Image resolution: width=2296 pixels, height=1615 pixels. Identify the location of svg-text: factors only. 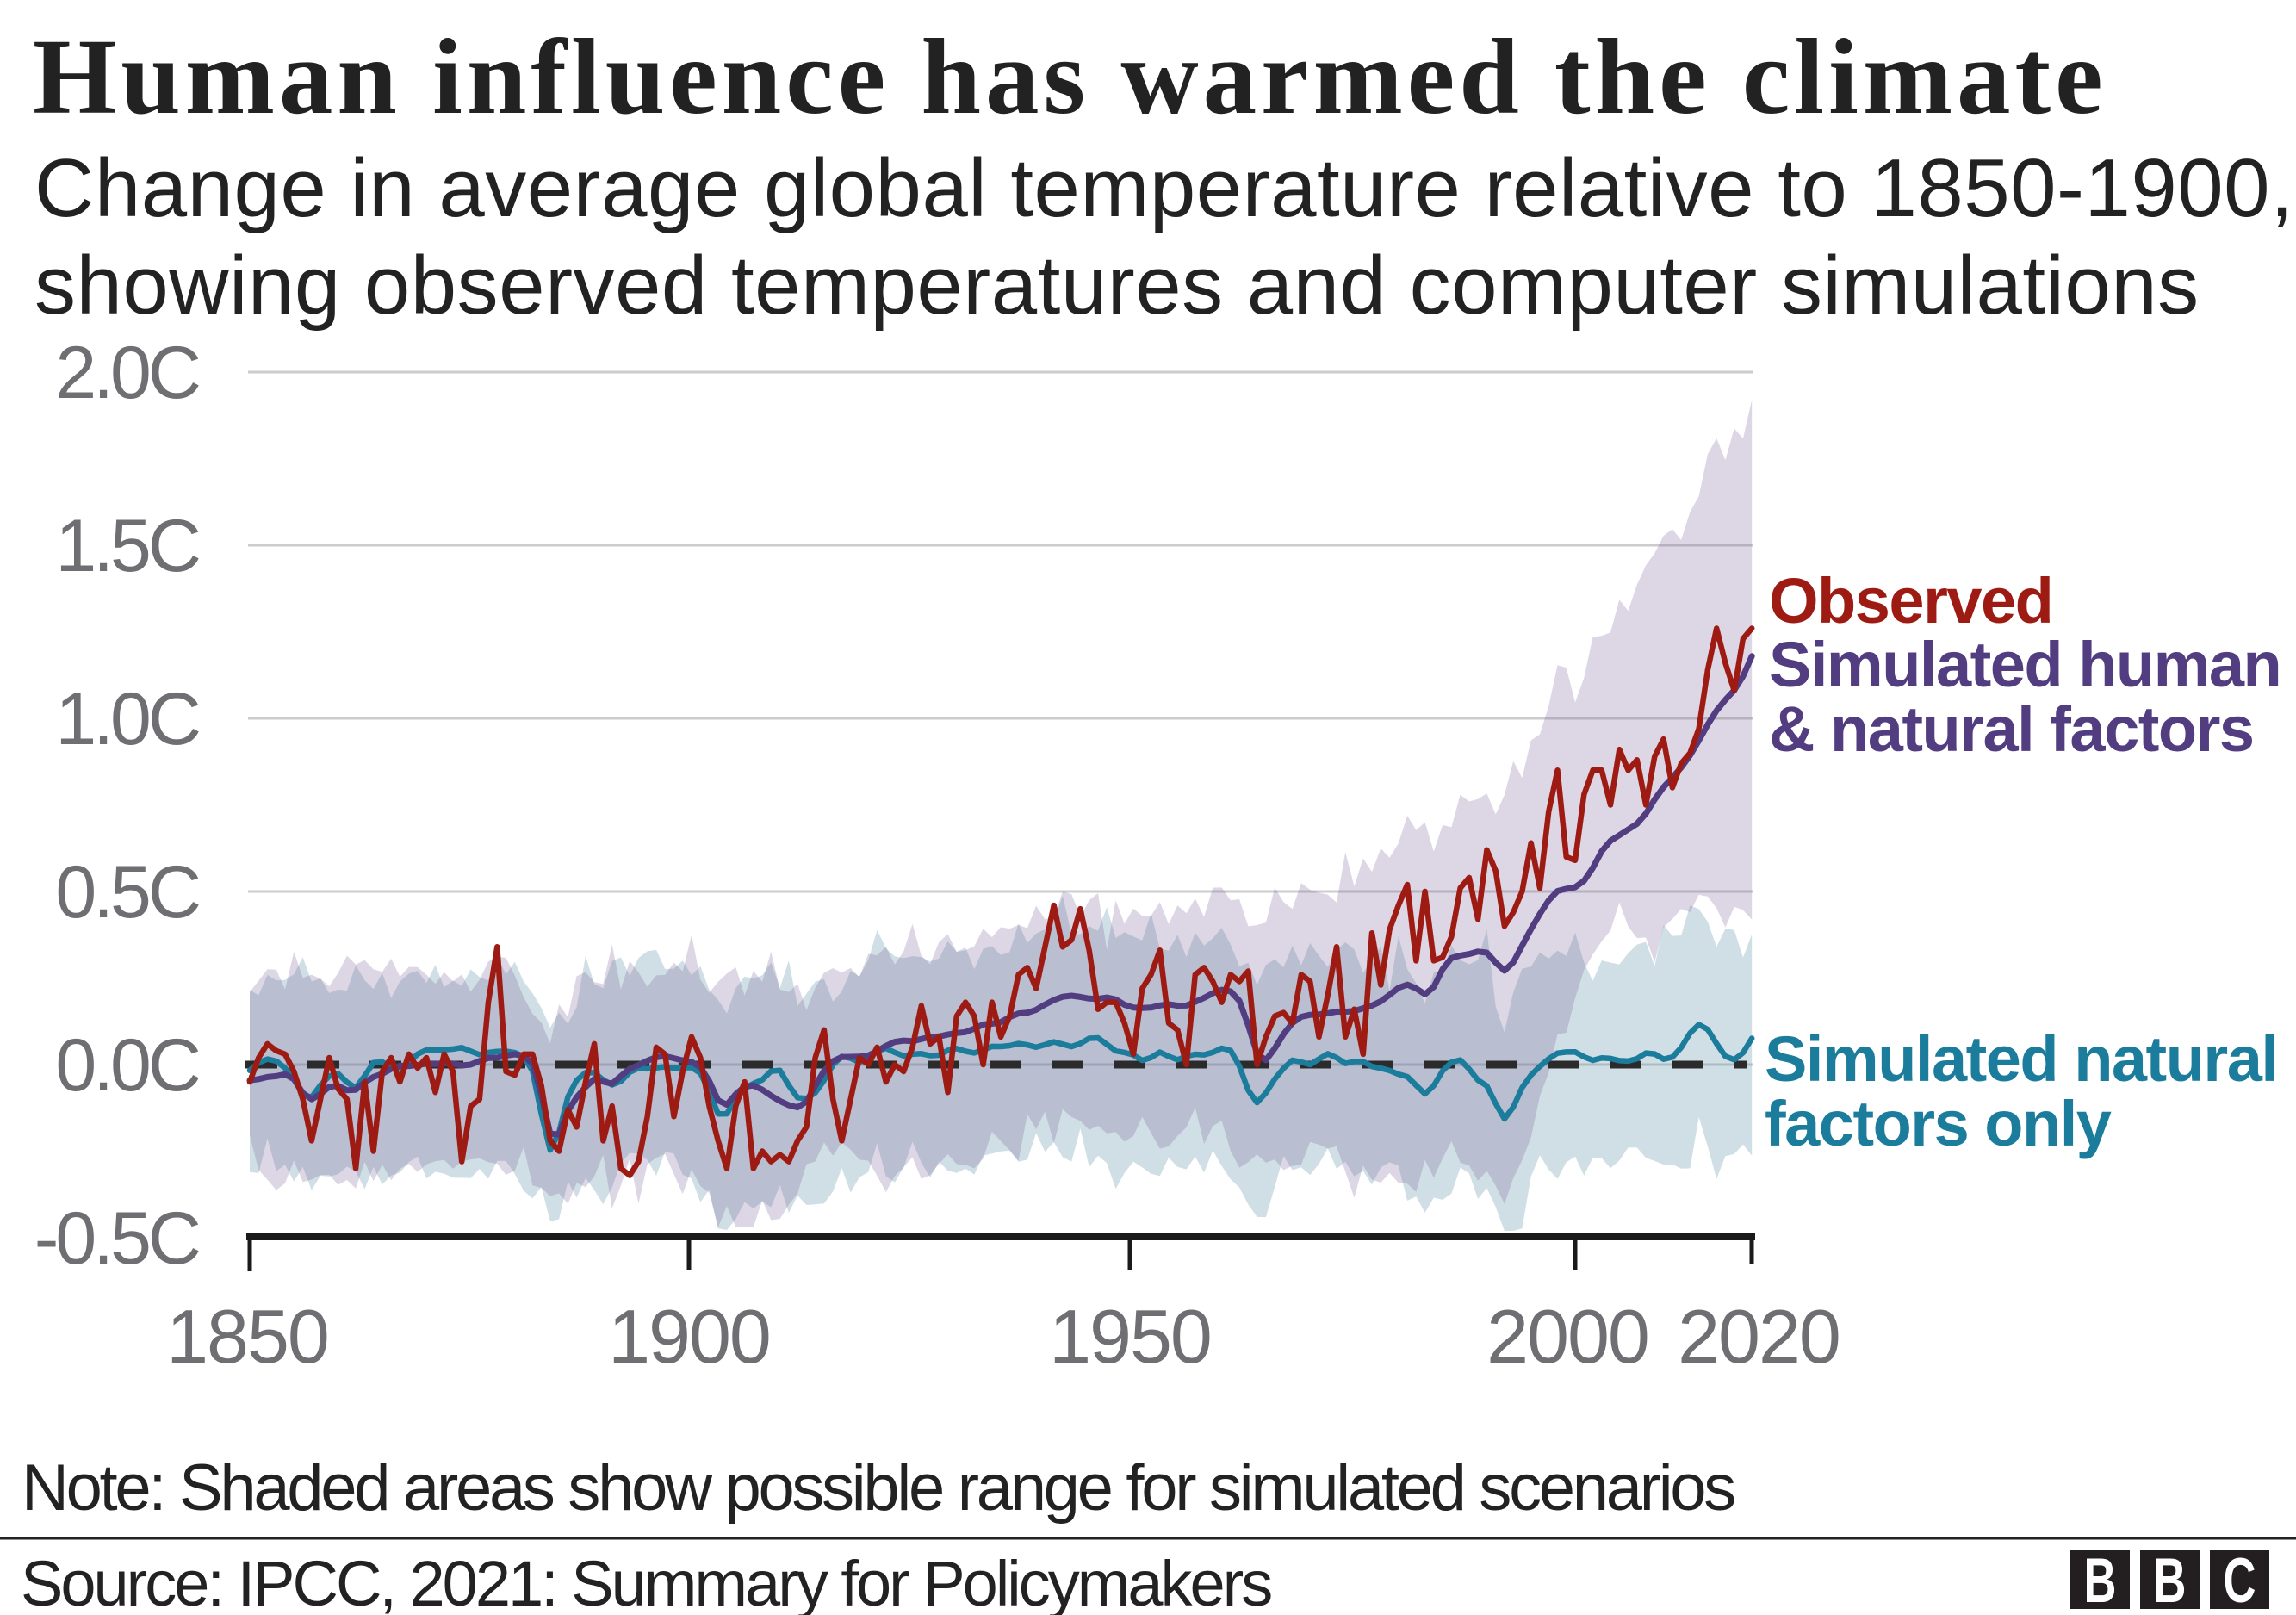
(1938, 1123).